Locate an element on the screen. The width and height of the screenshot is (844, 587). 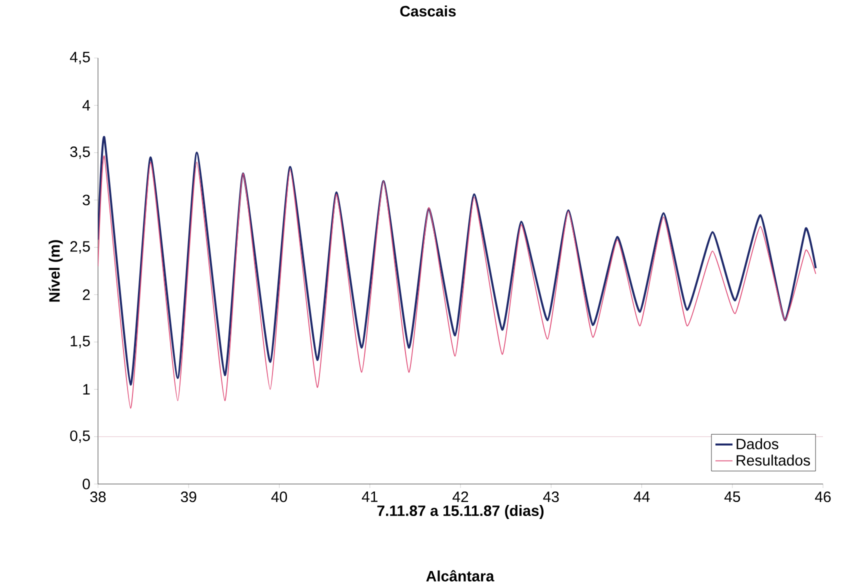
x-tick-label: 43 is located at coordinates (551, 497).